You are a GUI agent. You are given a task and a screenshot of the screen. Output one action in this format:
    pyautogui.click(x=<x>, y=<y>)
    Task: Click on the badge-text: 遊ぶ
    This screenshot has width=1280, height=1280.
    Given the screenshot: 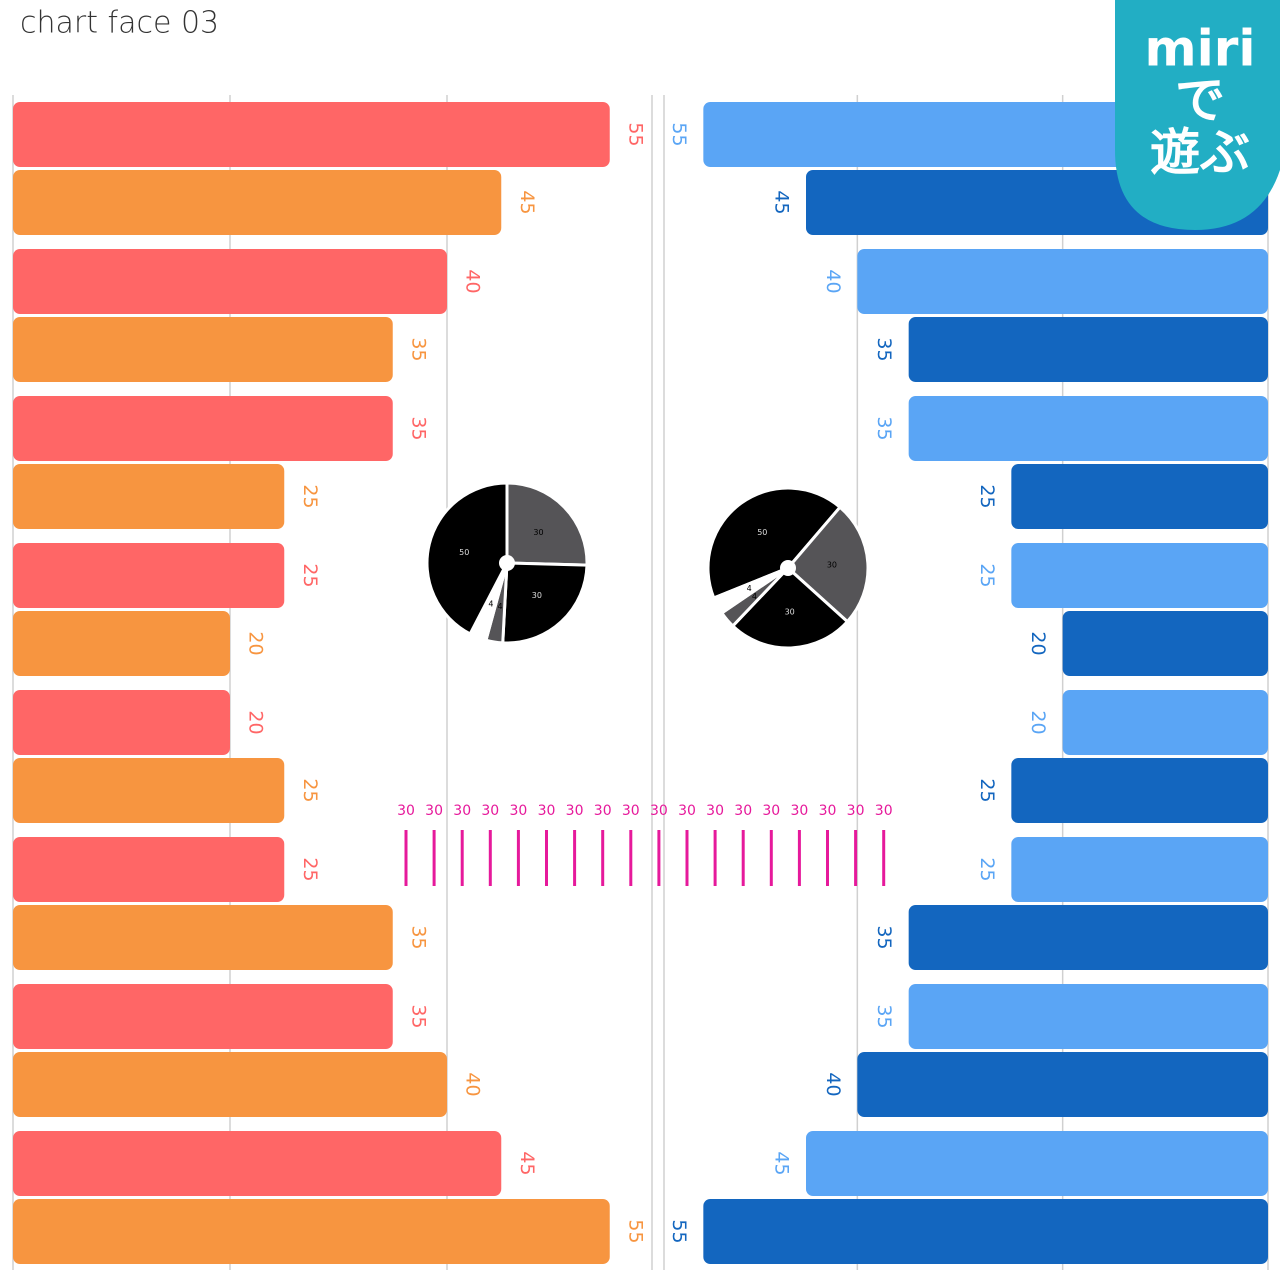 What is the action you would take?
    pyautogui.click(x=1200, y=153)
    